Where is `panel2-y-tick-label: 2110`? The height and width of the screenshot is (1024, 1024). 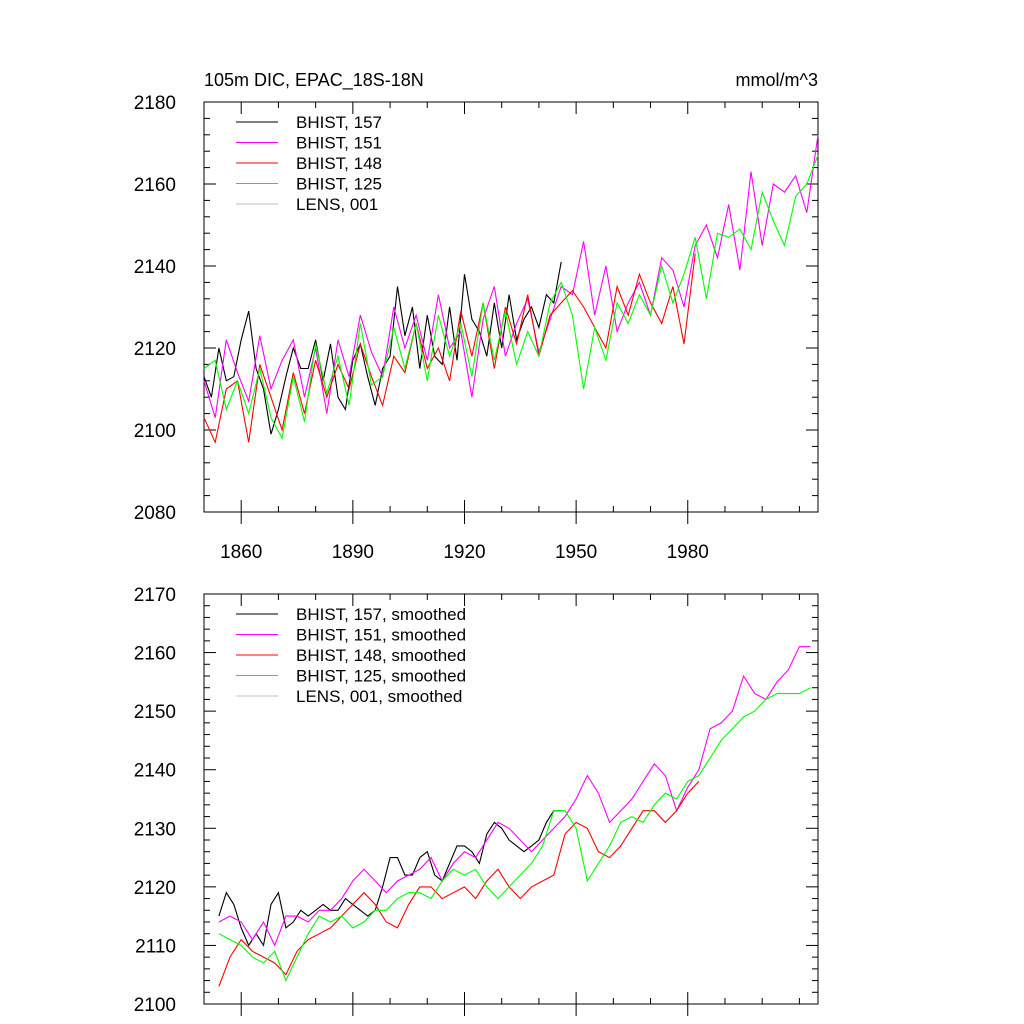
panel2-y-tick-label: 2110 is located at coordinates (155, 946).